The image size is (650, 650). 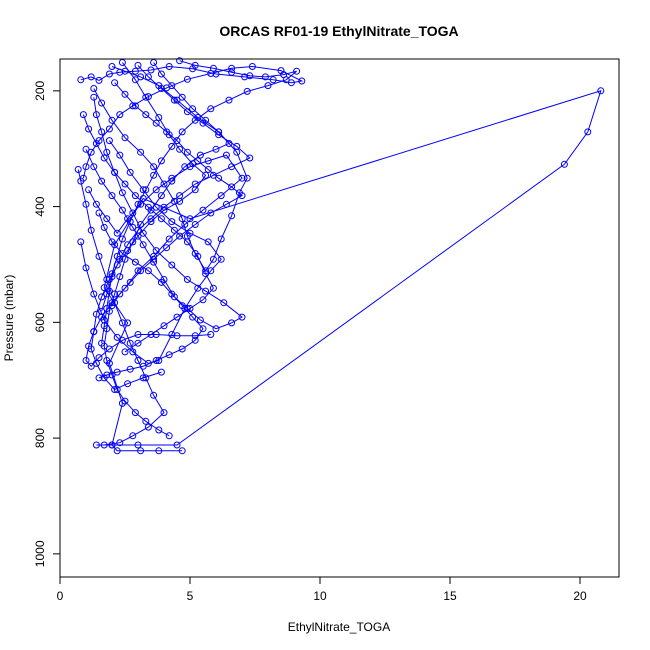 I want to click on y-tick-label: 800, so click(x=40, y=438).